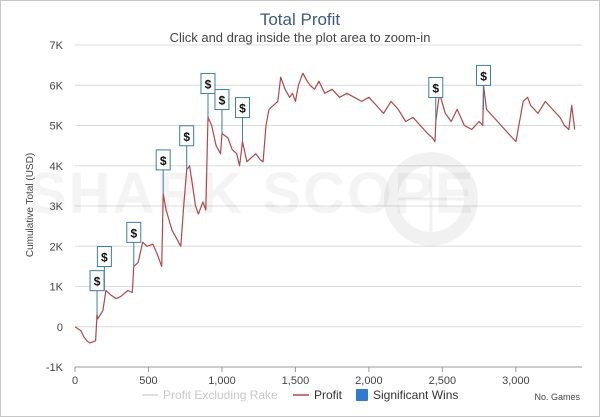 The height and width of the screenshot is (417, 600). I want to click on x-tick-label: 1,000, so click(222, 381).